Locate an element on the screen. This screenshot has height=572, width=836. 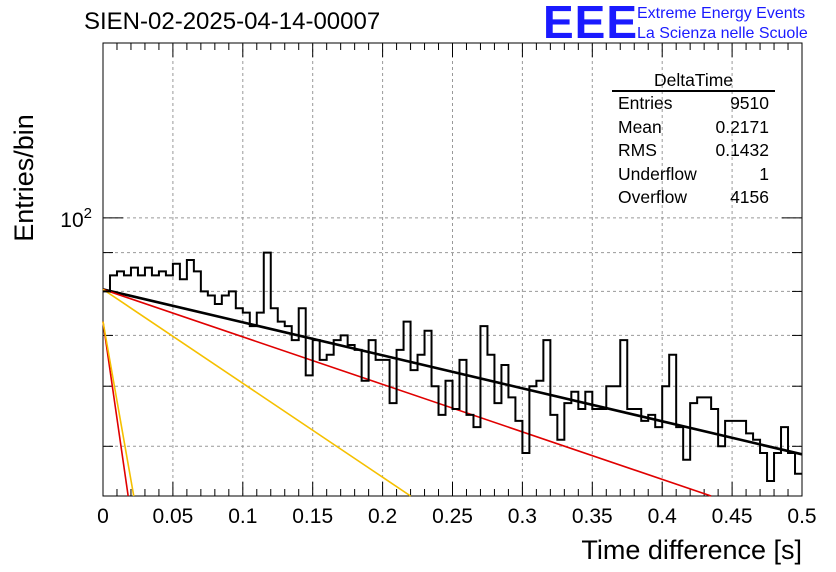
stats-title: DeltaTime is located at coordinates (693, 81).